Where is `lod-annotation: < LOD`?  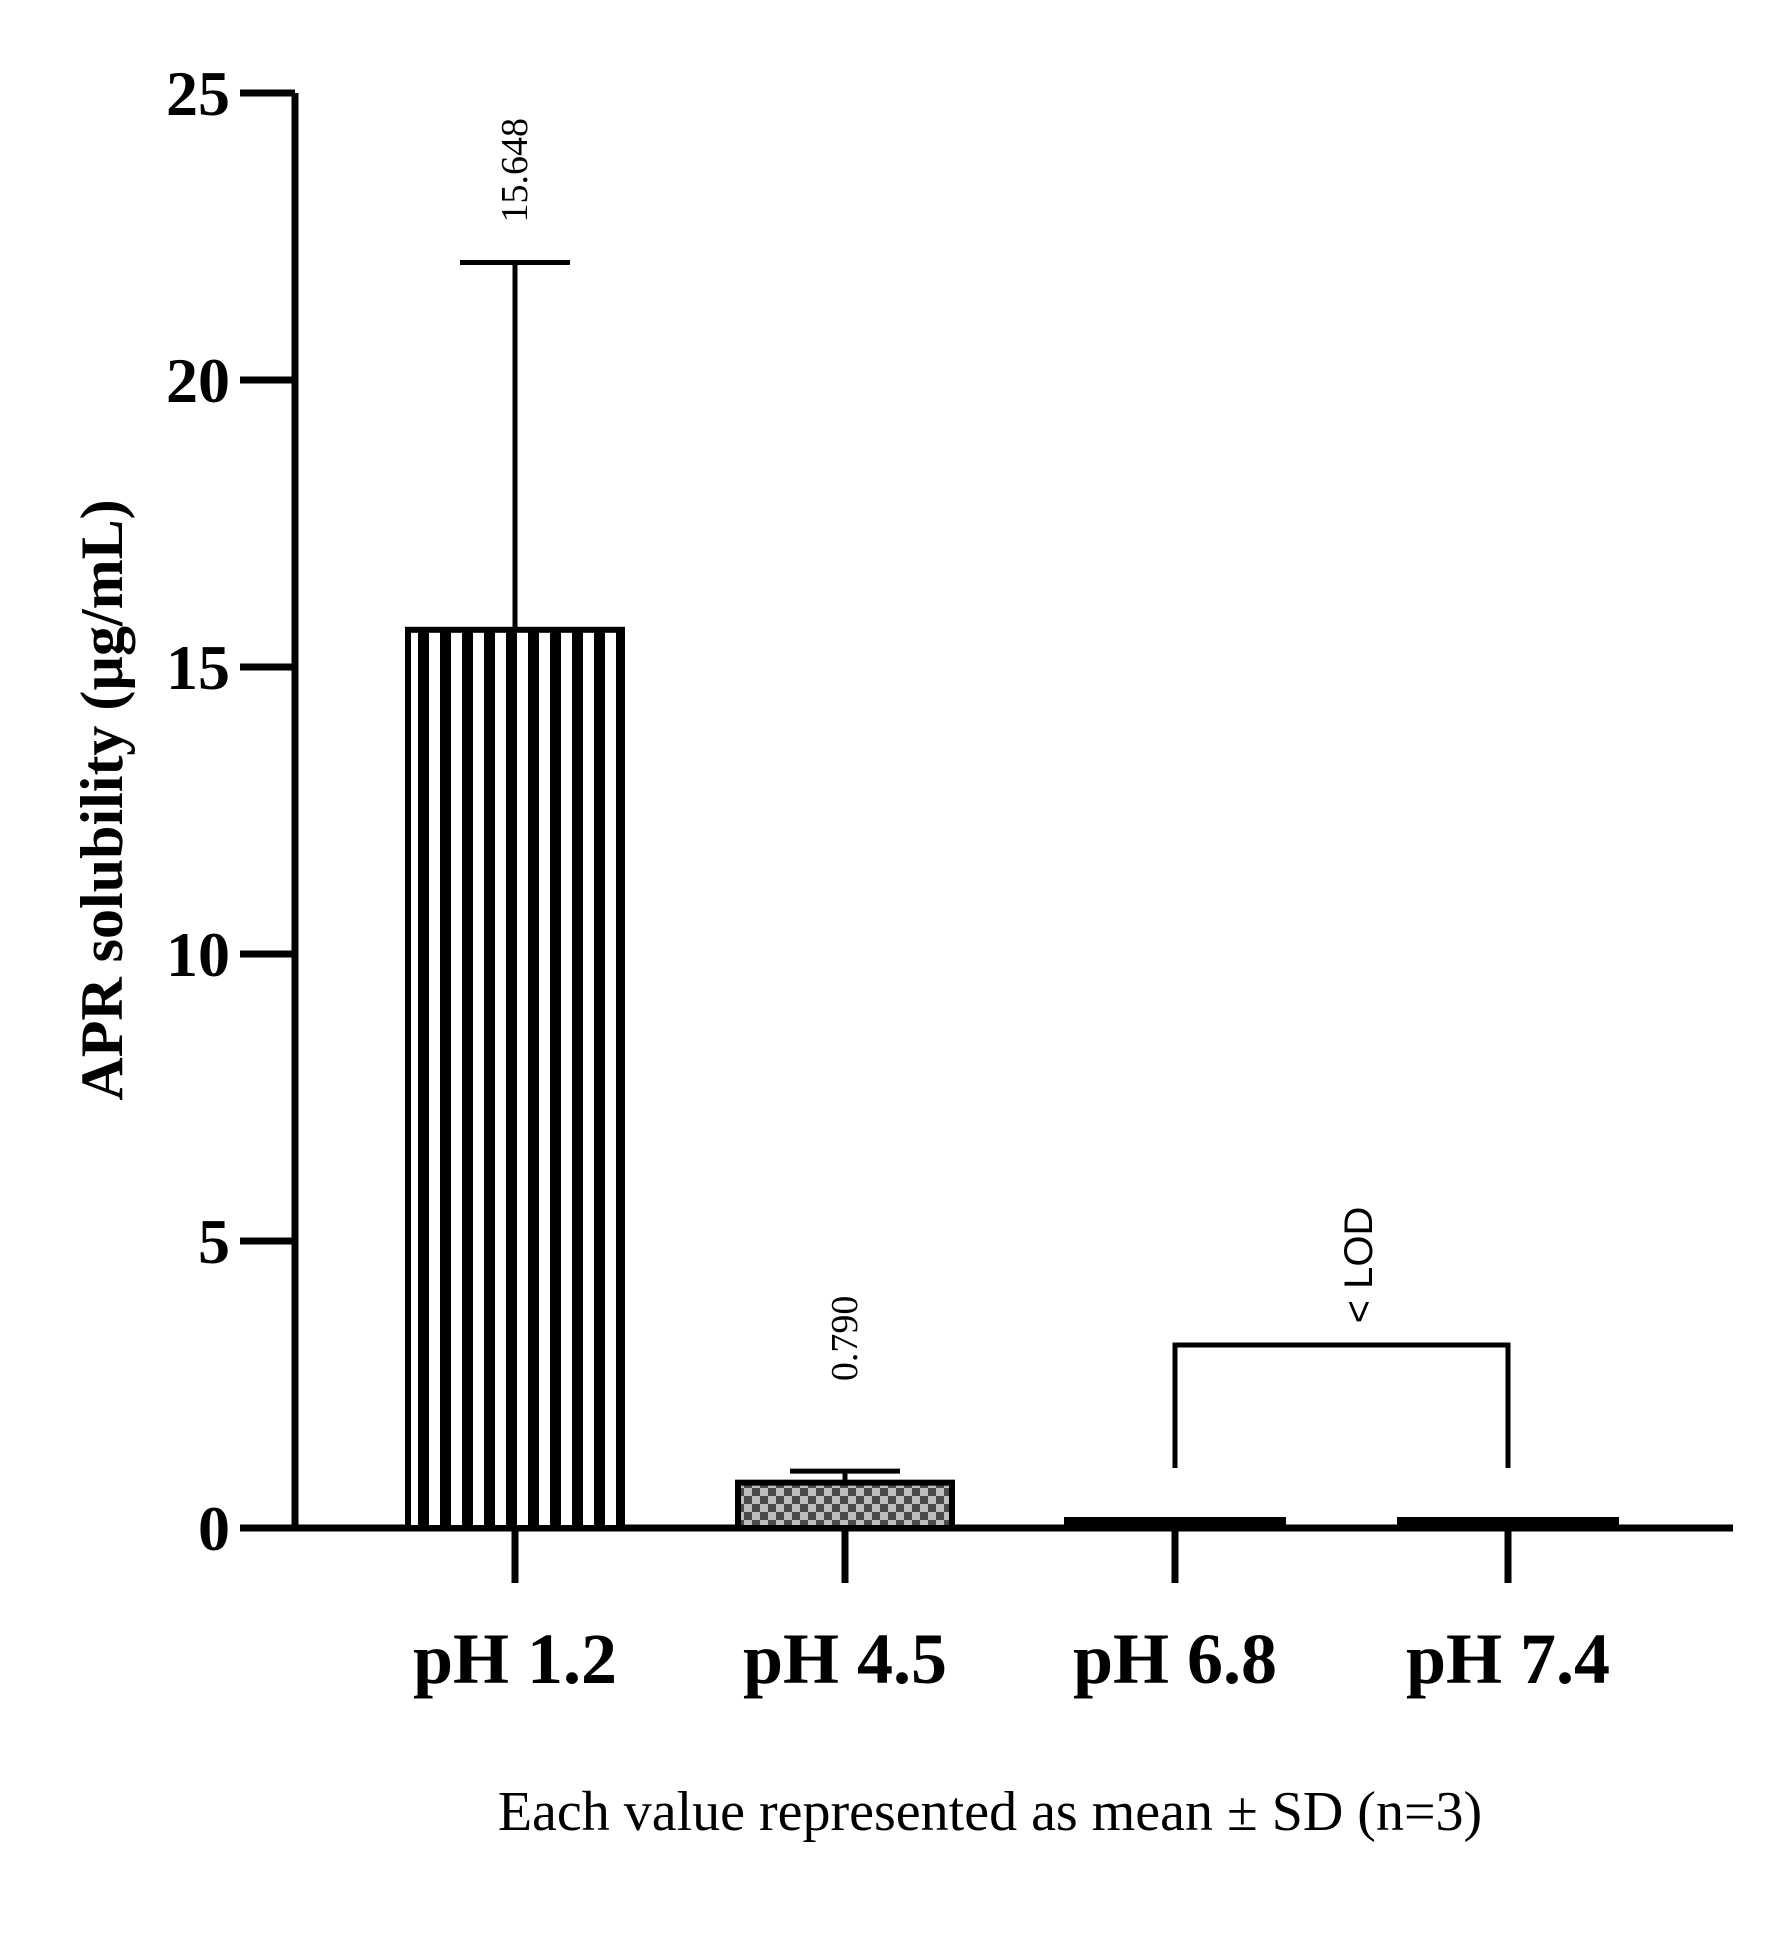 lod-annotation: < LOD is located at coordinates (1359, 1265).